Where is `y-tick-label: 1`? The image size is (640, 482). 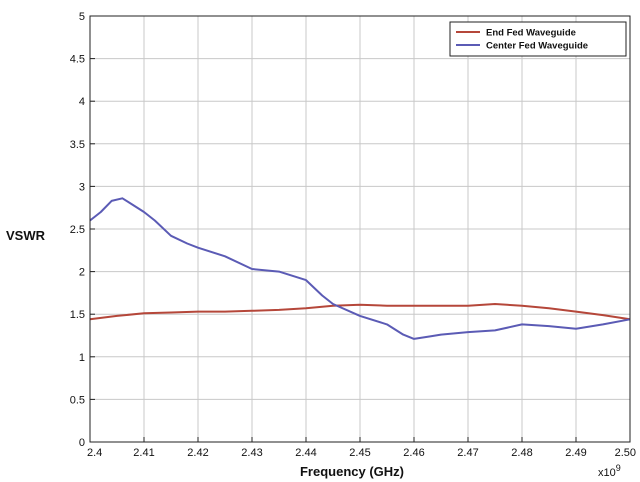
y-tick-label: 1 is located at coordinates (82, 358).